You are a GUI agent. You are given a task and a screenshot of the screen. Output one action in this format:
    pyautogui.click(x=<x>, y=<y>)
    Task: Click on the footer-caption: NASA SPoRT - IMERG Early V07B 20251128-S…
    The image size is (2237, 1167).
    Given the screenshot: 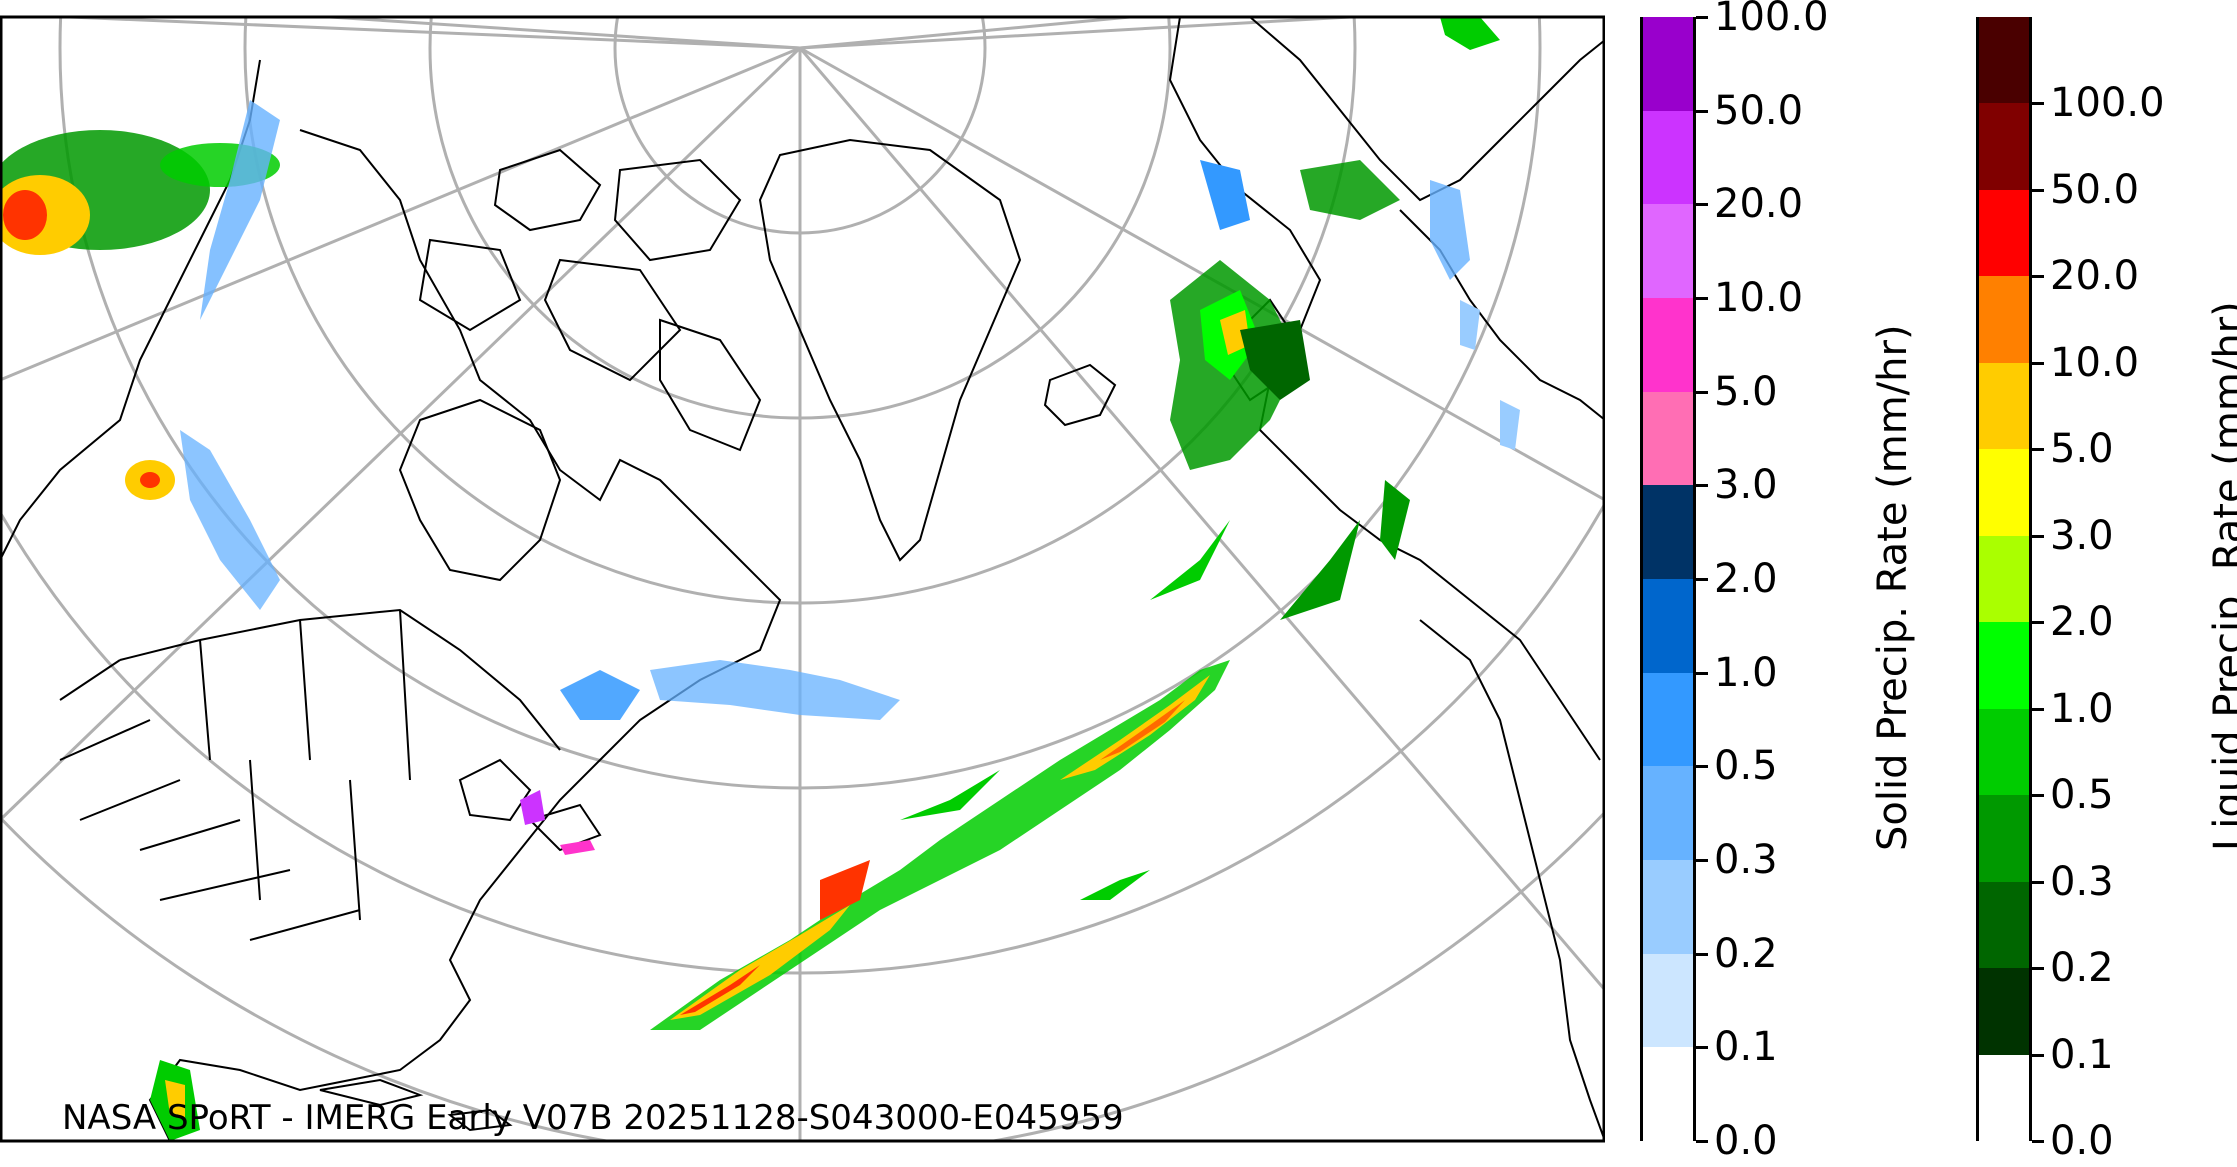 What is the action you would take?
    pyautogui.click(x=593, y=1118)
    